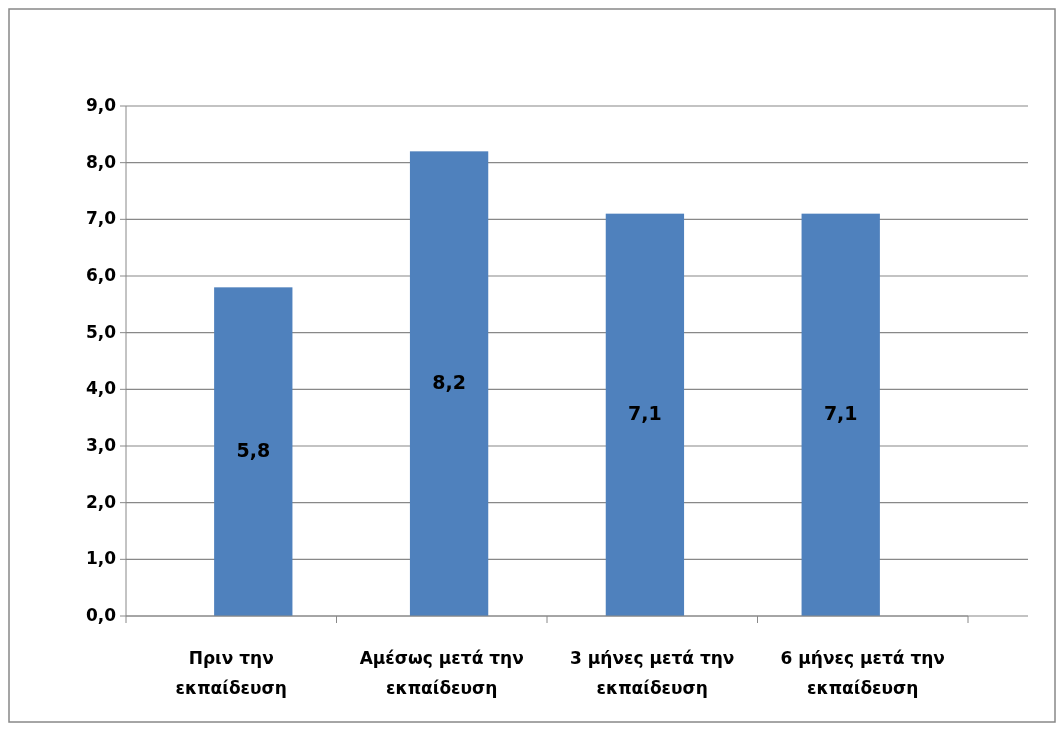 Image resolution: width=1064 pixels, height=731 pixels. What do you see at coordinates (101, 275) in the screenshot?
I see `y-tick-label: 6,0` at bounding box center [101, 275].